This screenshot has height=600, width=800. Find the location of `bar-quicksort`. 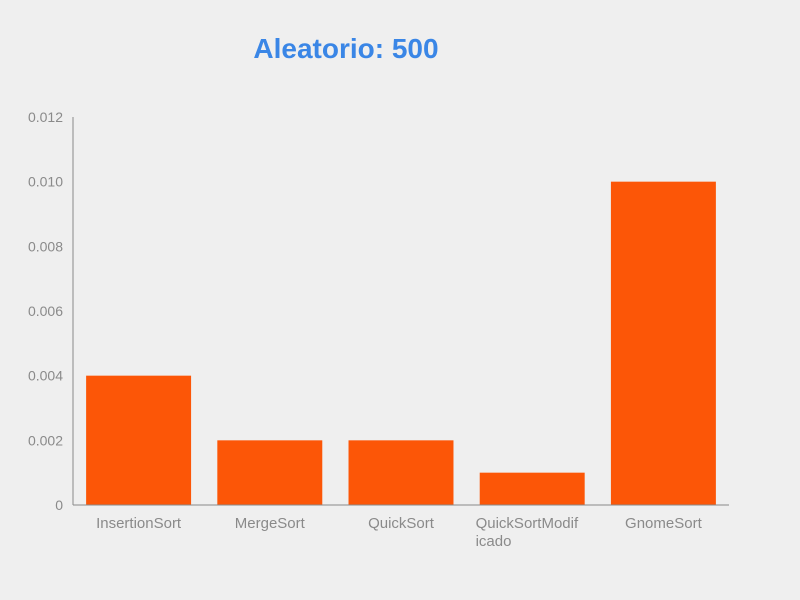

bar-quicksort is located at coordinates (401, 472).